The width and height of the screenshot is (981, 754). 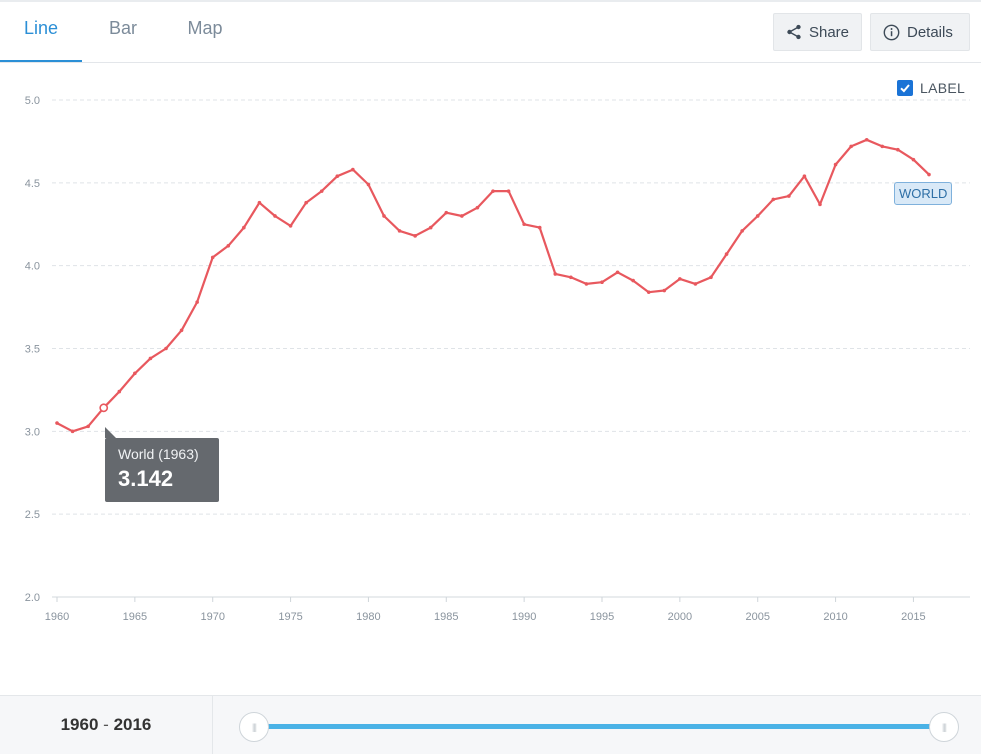 I want to click on range-footer: 1960 - 2016 ||| |||, so click(x=490, y=724).